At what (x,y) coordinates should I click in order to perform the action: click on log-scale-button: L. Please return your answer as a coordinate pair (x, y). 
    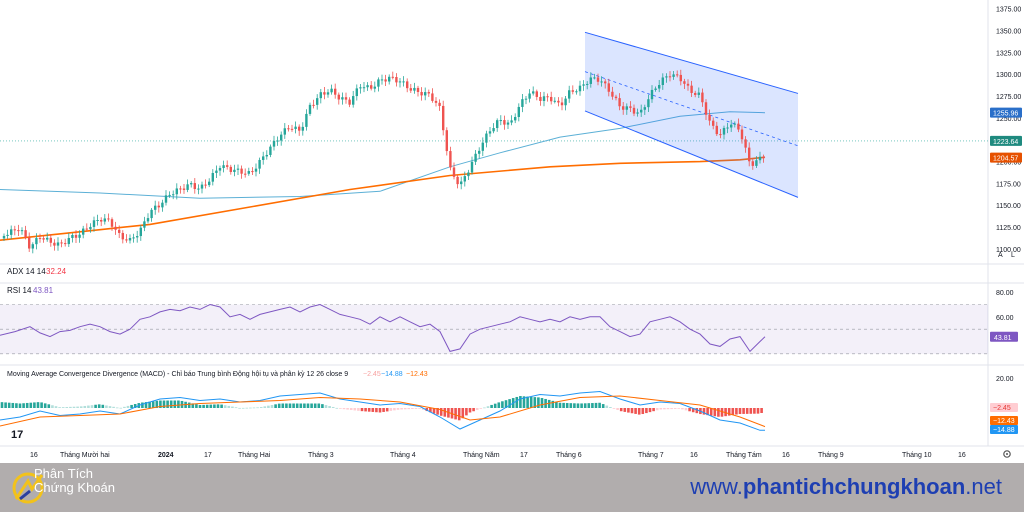
    Looking at the image, I should click on (1013, 255).